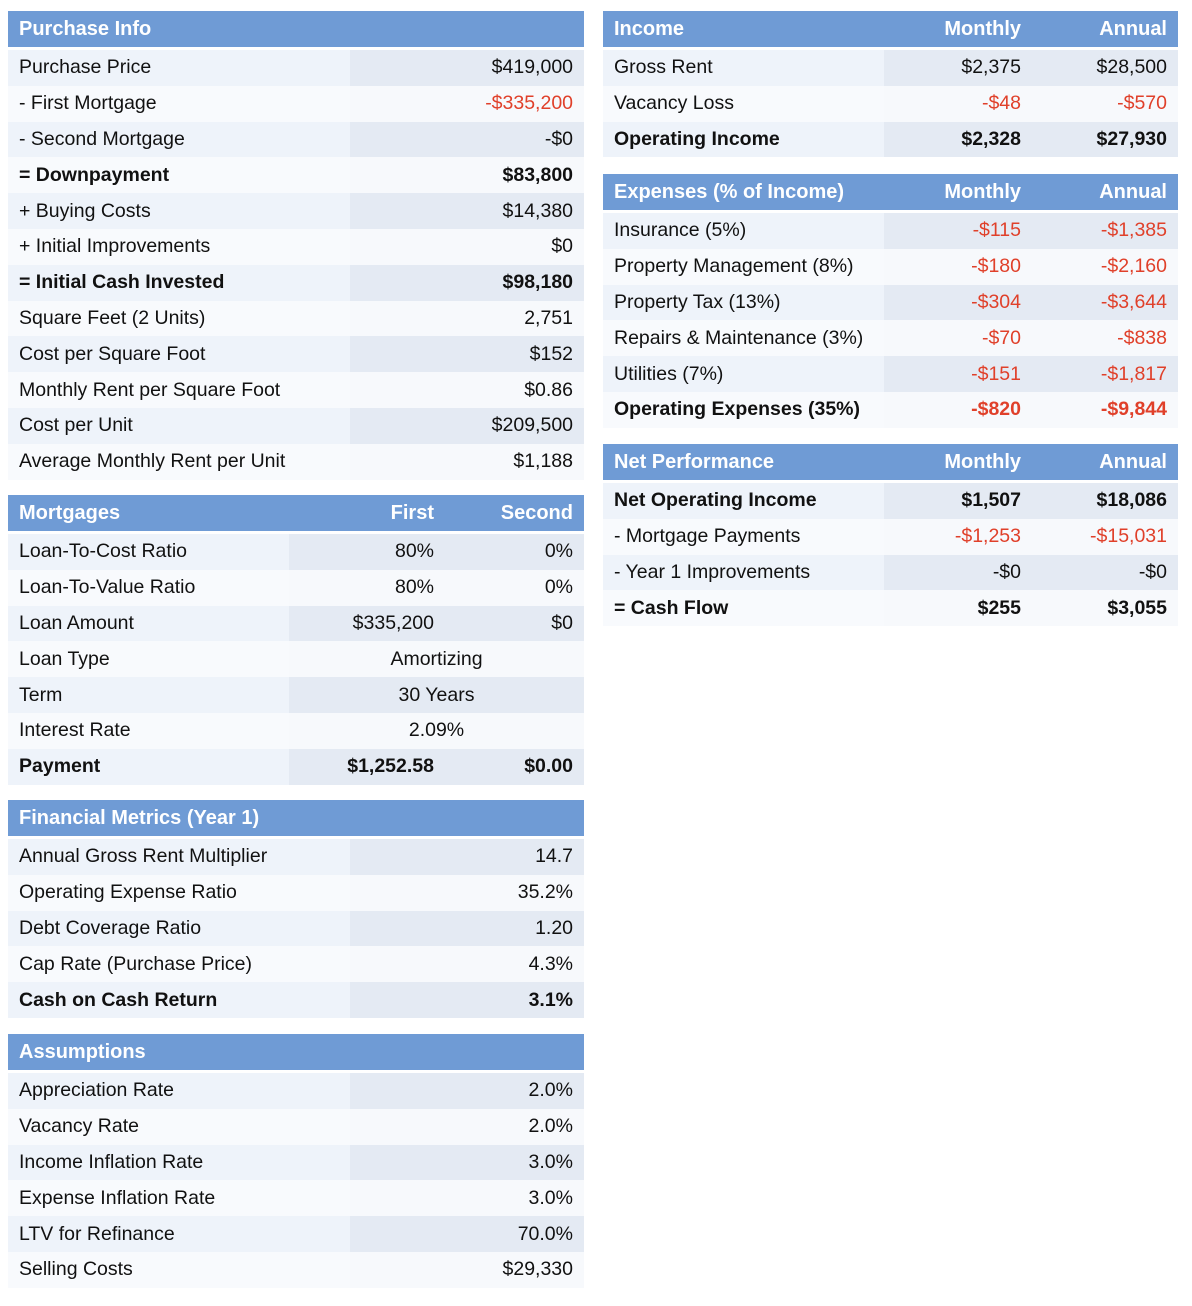 The width and height of the screenshot is (1192, 1306). I want to click on row-value: 70.0%, so click(467, 1234).